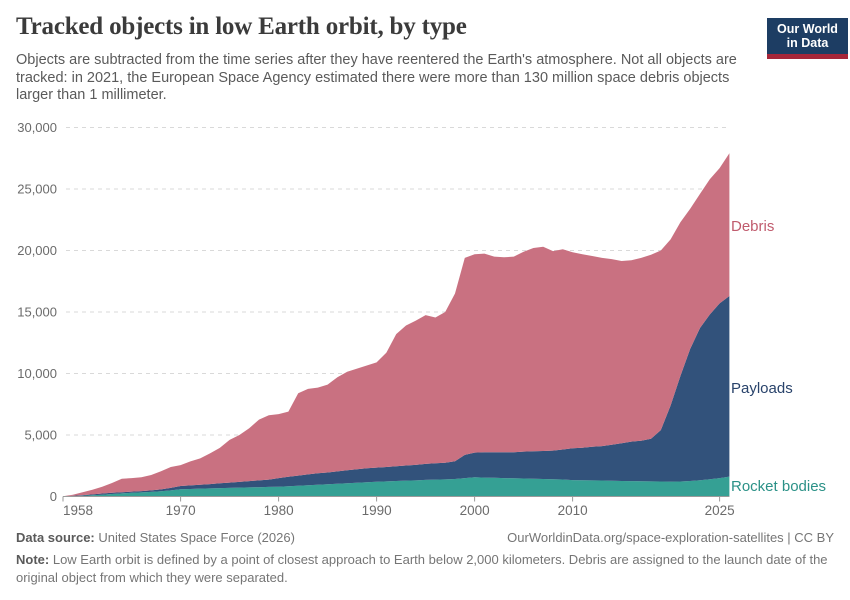  Describe the element at coordinates (37, 127) in the screenshot. I see `y-axis-label-30000: 30,000` at that location.